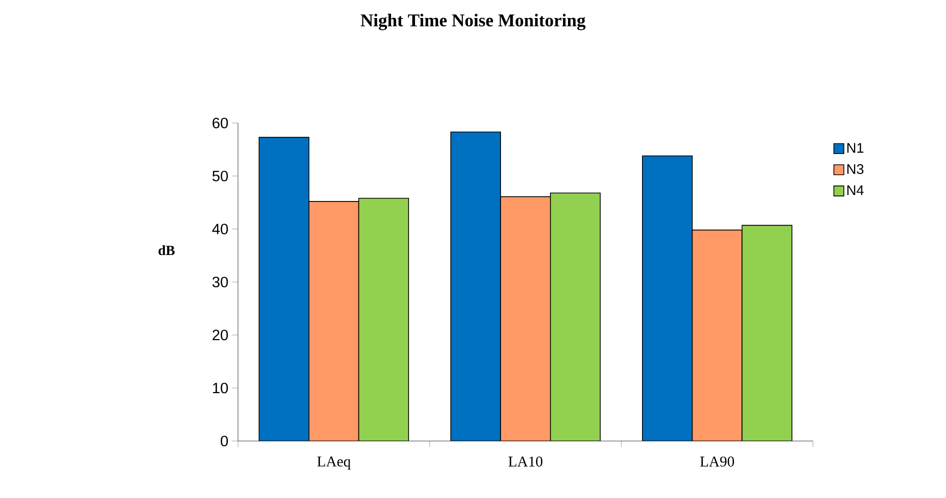 The image size is (946, 498). Describe the element at coordinates (717, 461) in the screenshot. I see `x-tick-label: LA90` at that location.